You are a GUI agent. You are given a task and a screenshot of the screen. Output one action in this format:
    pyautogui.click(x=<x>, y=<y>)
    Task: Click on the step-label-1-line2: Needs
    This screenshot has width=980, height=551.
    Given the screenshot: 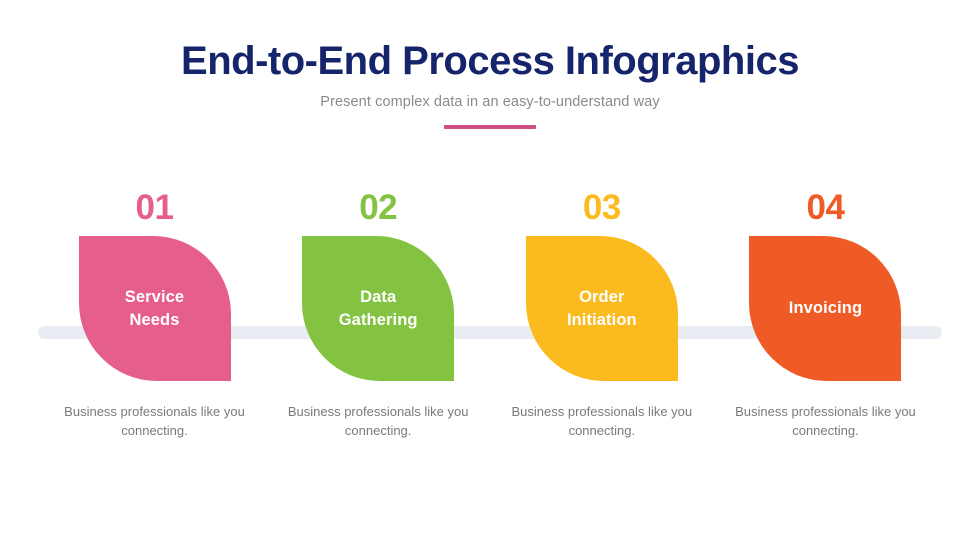 What is the action you would take?
    pyautogui.click(x=154, y=319)
    